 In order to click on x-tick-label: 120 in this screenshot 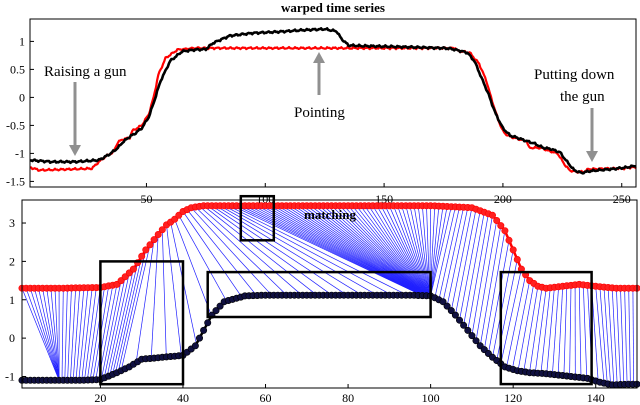, I will do `click(513, 398)`.